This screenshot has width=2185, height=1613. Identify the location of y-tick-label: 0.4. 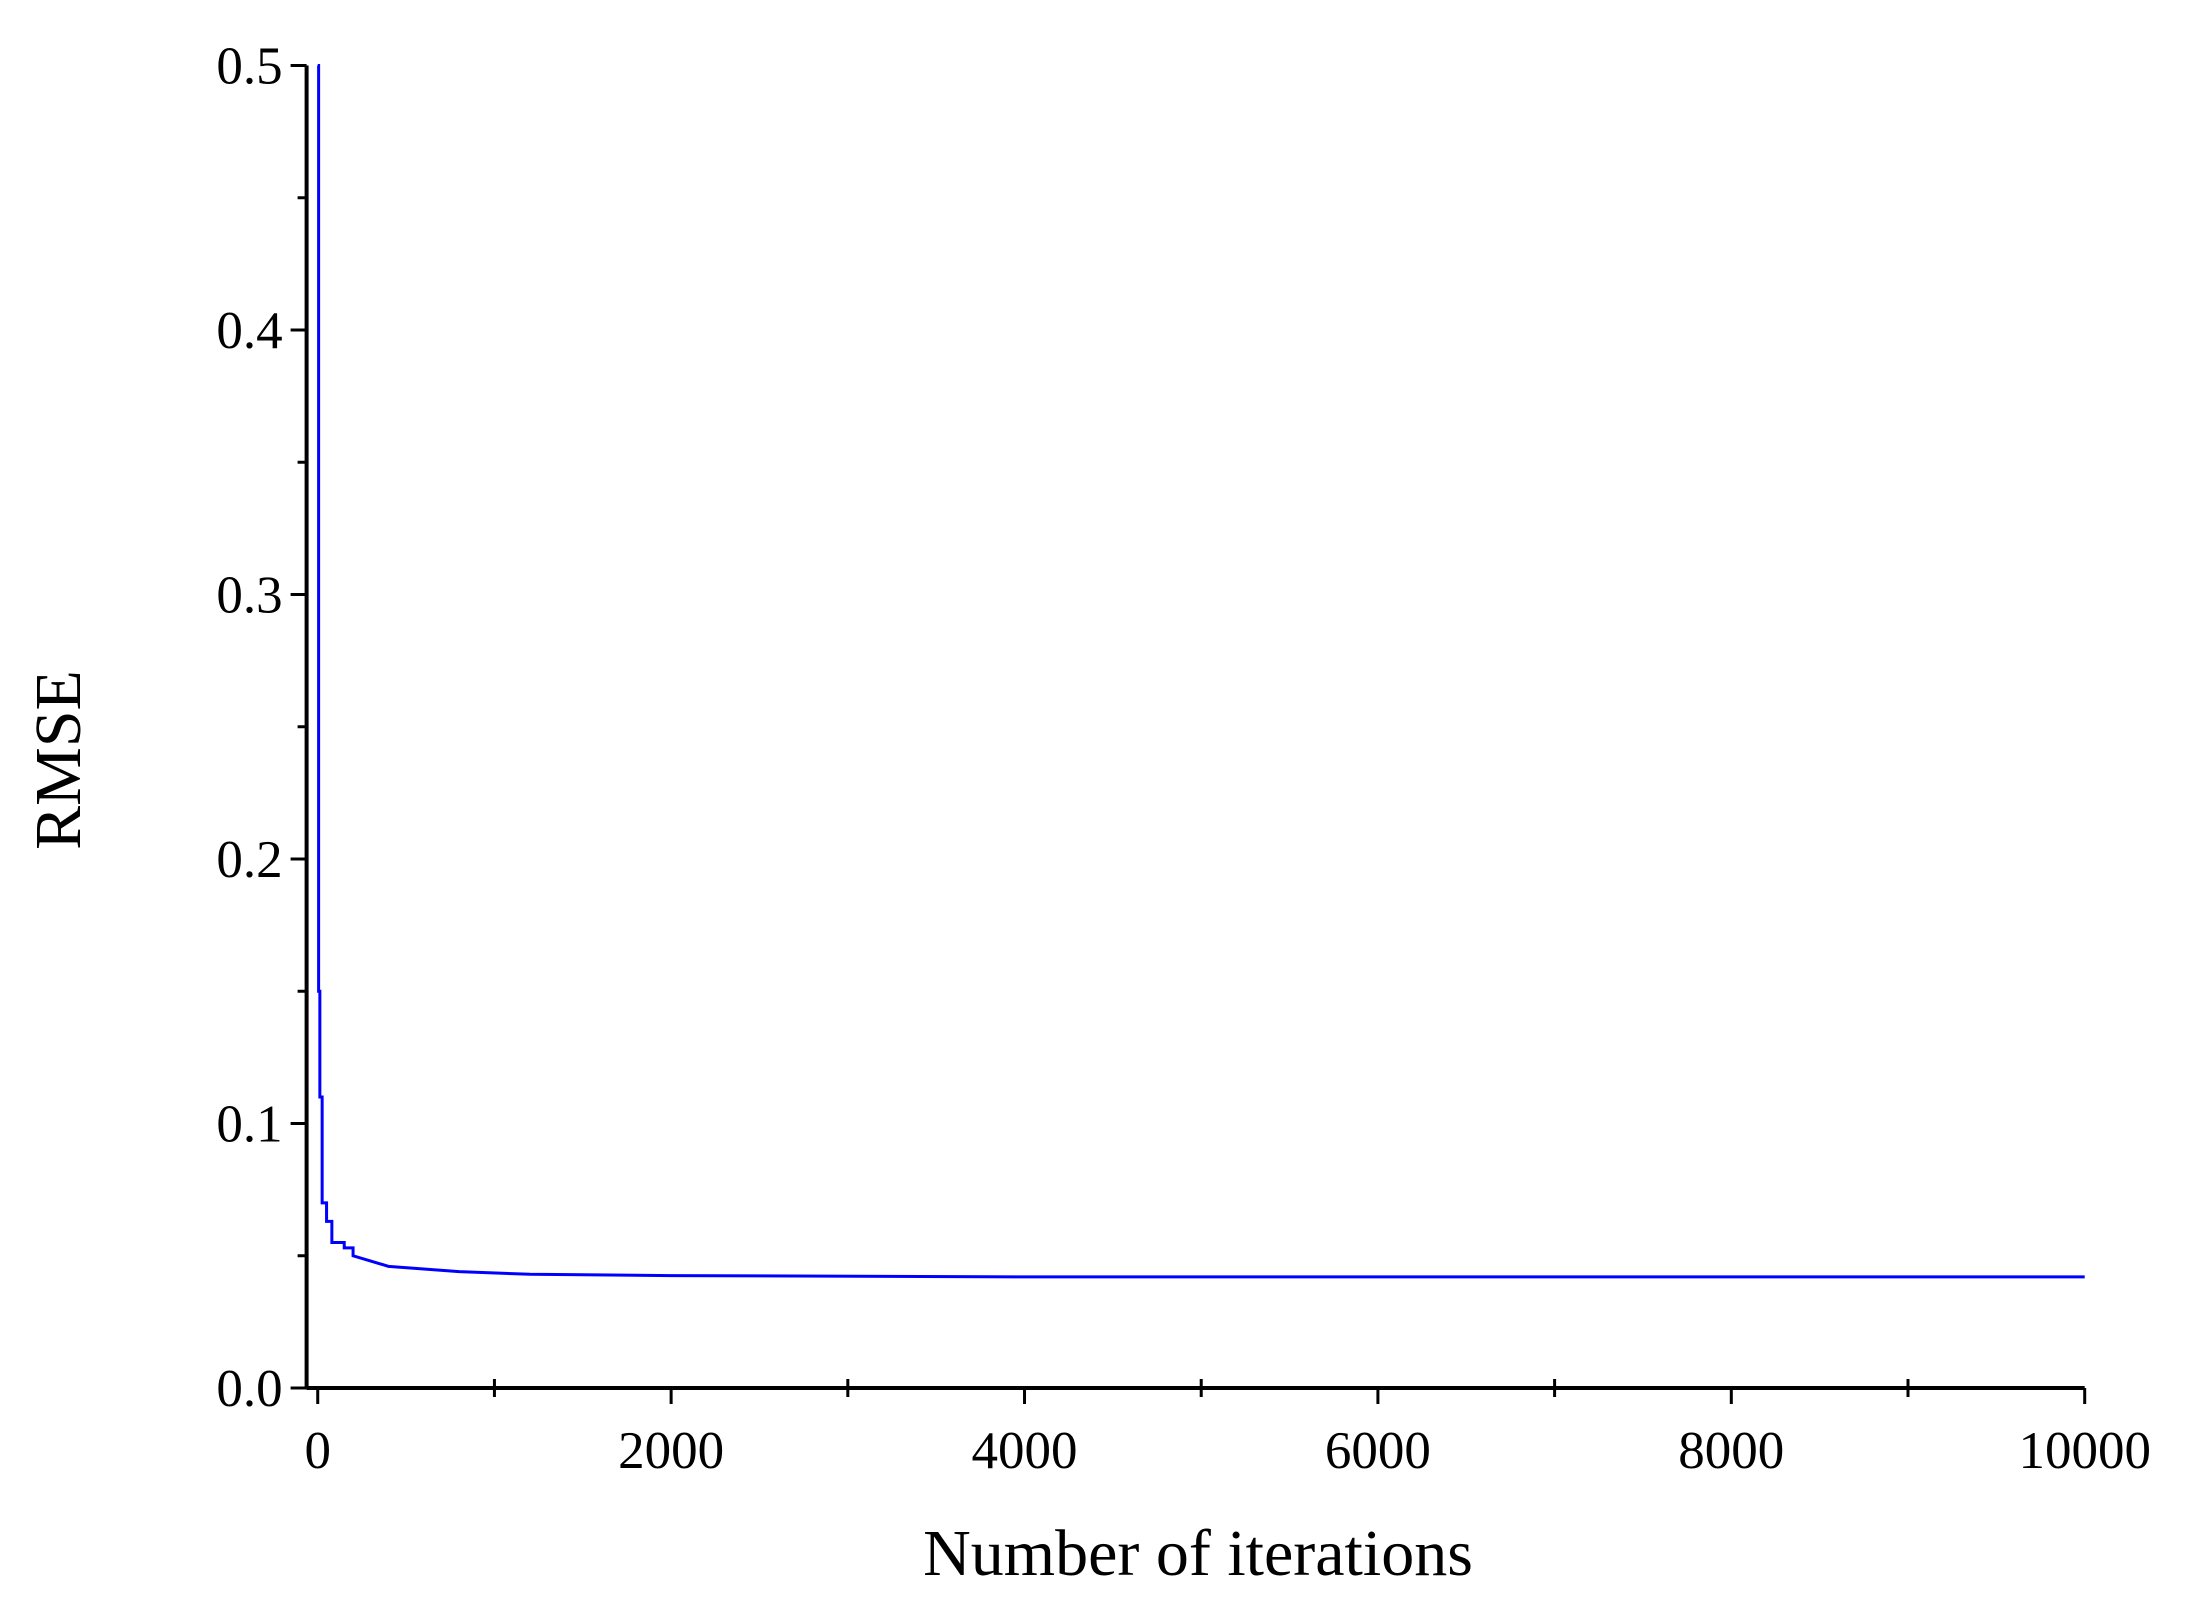
(249, 331).